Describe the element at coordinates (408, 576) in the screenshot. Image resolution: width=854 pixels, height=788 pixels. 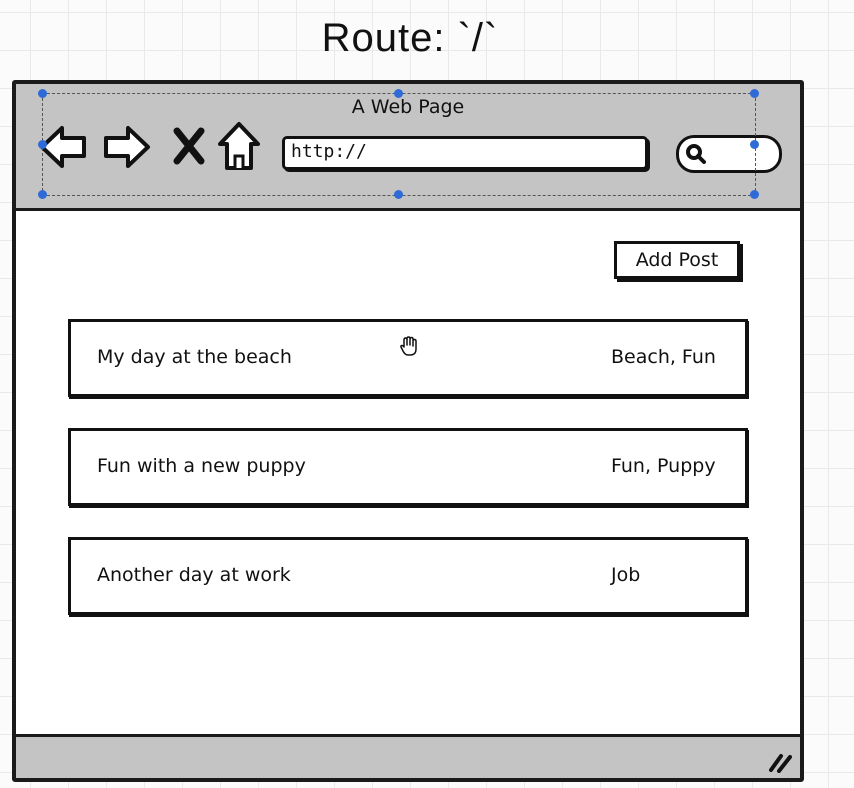
I see `post-row-work: Another day at work Job` at that location.